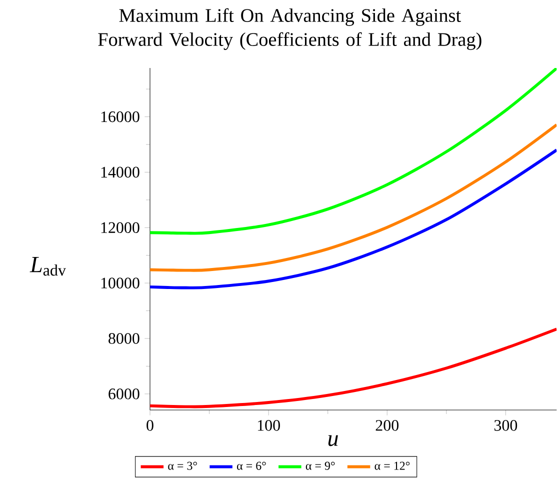  Describe the element at coordinates (387, 425) in the screenshot. I see `x-tick-label: 200` at that location.